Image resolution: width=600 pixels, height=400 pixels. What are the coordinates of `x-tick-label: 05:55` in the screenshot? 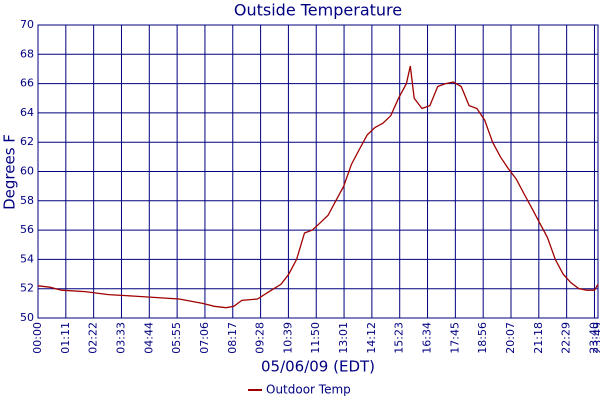 It's located at (176, 338).